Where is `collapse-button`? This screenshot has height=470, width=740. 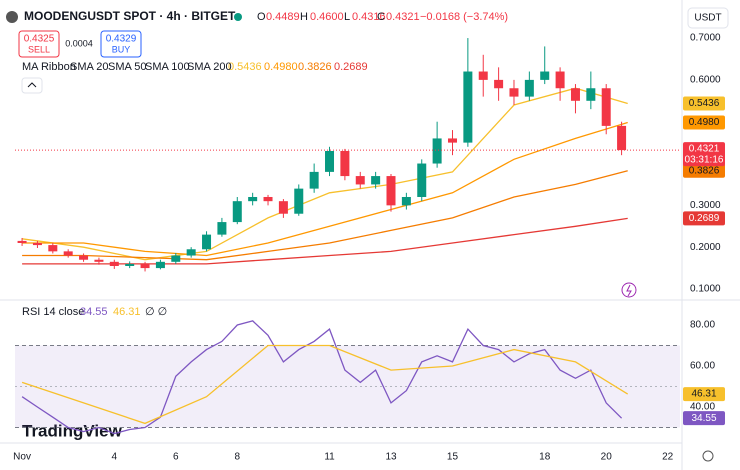
collapse-button is located at coordinates (32, 85).